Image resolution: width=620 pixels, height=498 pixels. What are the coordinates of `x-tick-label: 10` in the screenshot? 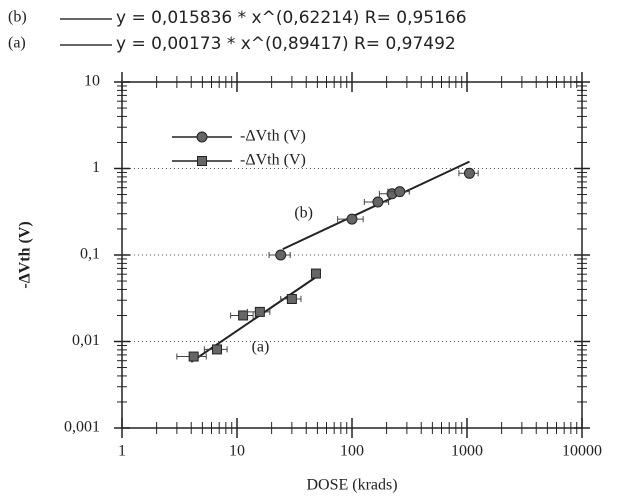 It's located at (237, 451).